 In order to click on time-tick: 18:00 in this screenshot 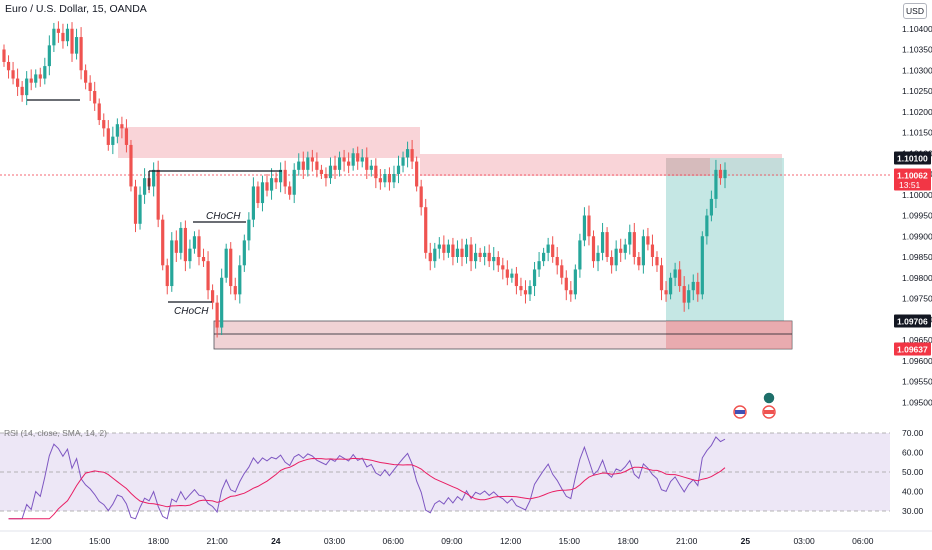, I will do `click(628, 541)`.